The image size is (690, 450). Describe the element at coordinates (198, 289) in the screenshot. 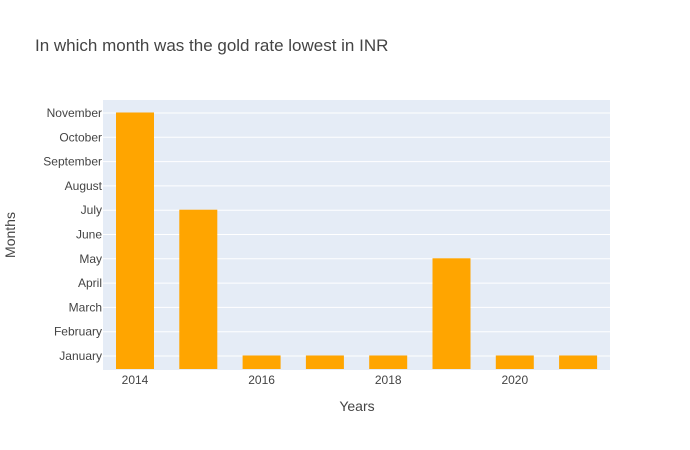

I see `bar-2015` at that location.